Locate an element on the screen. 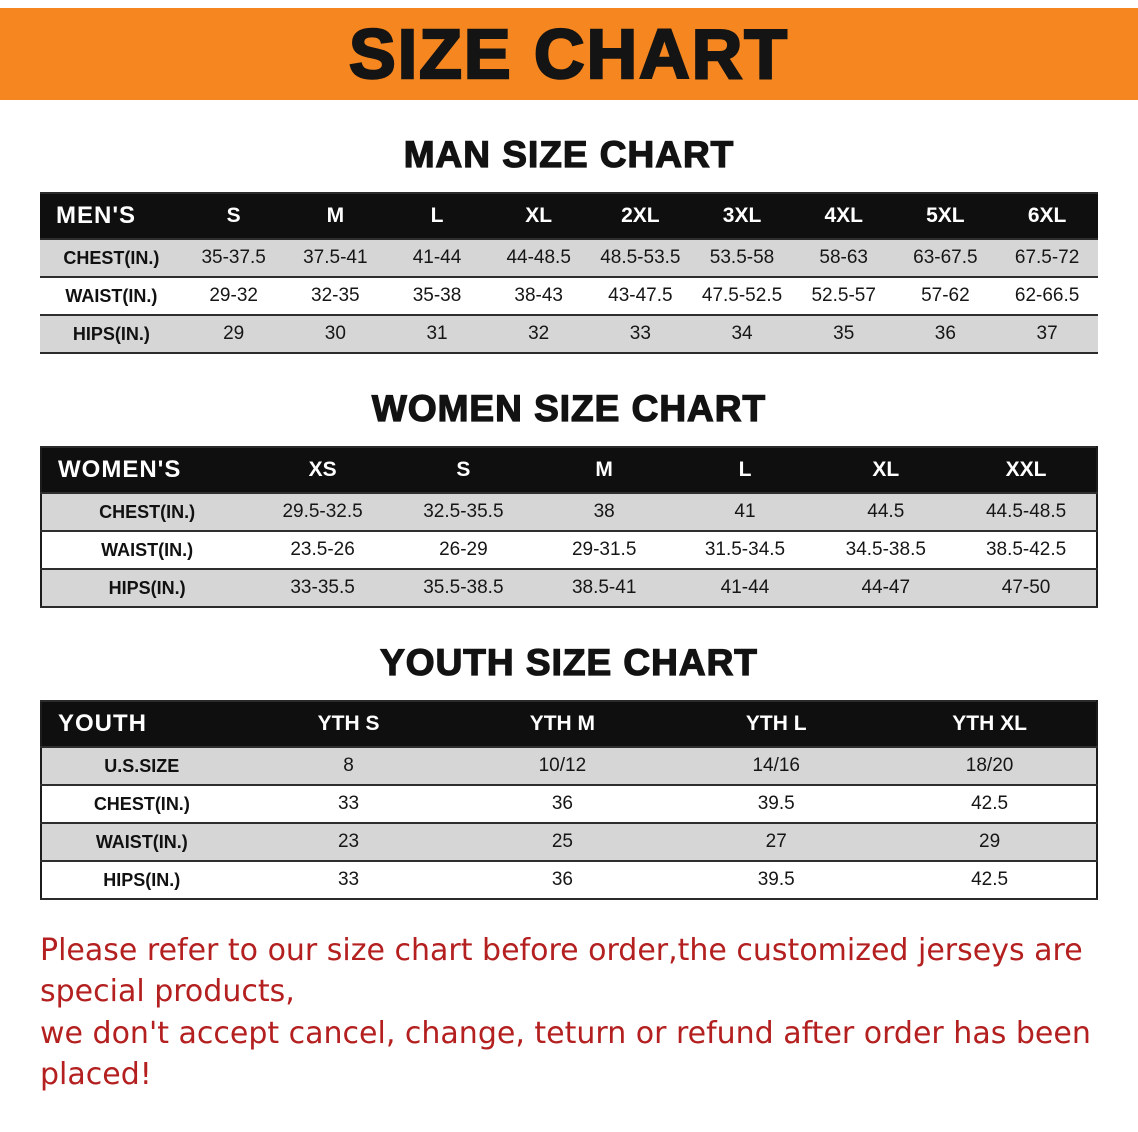 This screenshot has width=1138, height=1132. table-header-row: MEN'S S M L XL 2XL 3XL 4XL 5XL 6XL is located at coordinates (569, 216).